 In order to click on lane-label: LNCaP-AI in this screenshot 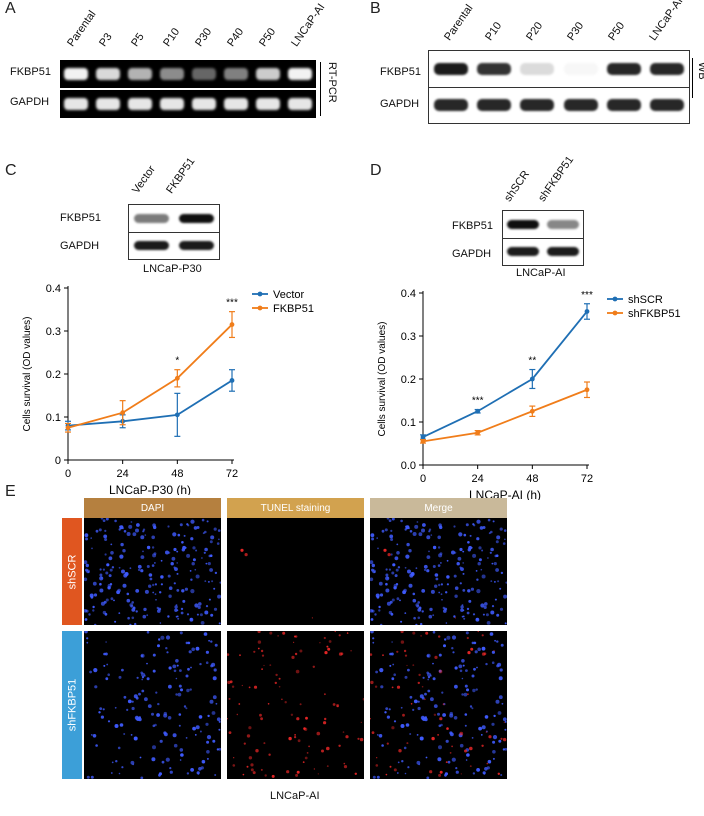, I will do `click(308, 25)`.